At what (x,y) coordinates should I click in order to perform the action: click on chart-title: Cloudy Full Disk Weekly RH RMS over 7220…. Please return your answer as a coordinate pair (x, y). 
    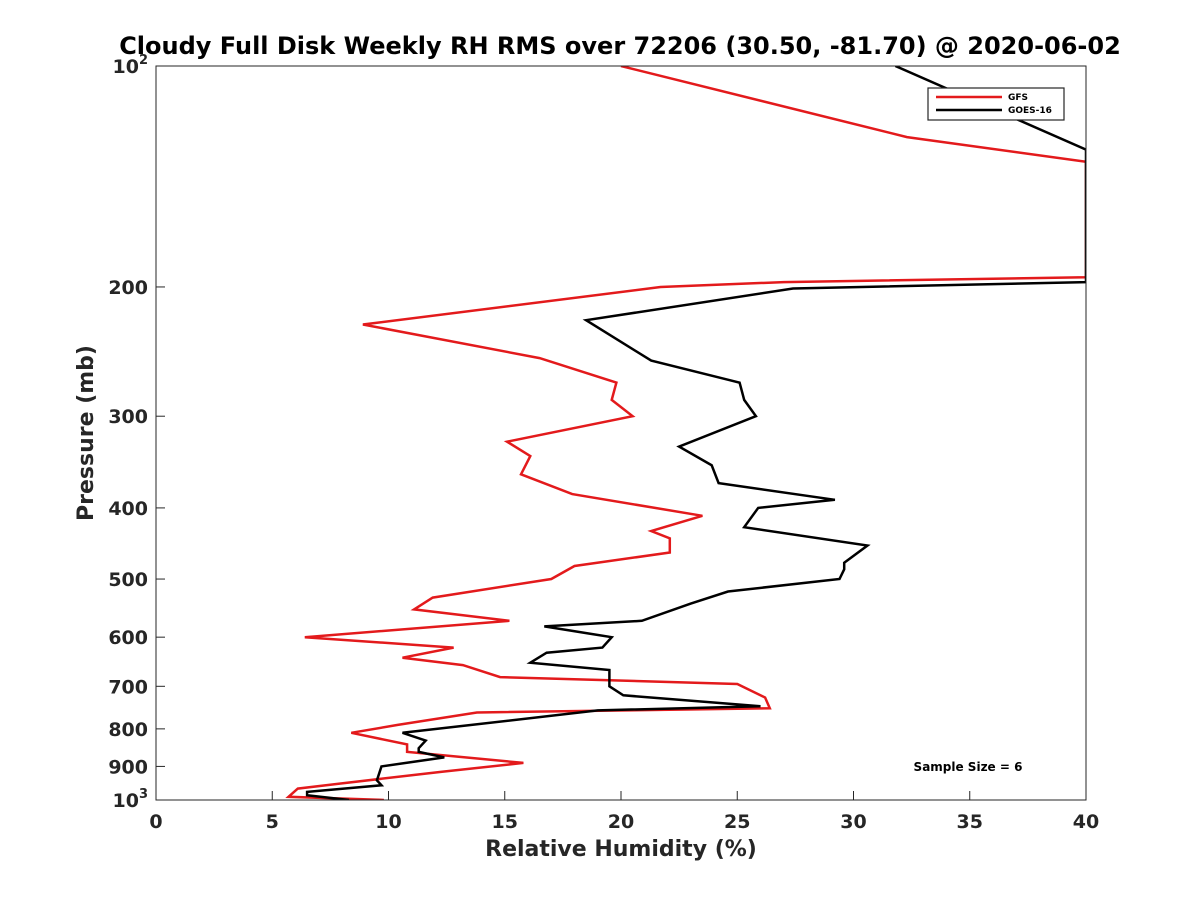
    Looking at the image, I should click on (620, 46).